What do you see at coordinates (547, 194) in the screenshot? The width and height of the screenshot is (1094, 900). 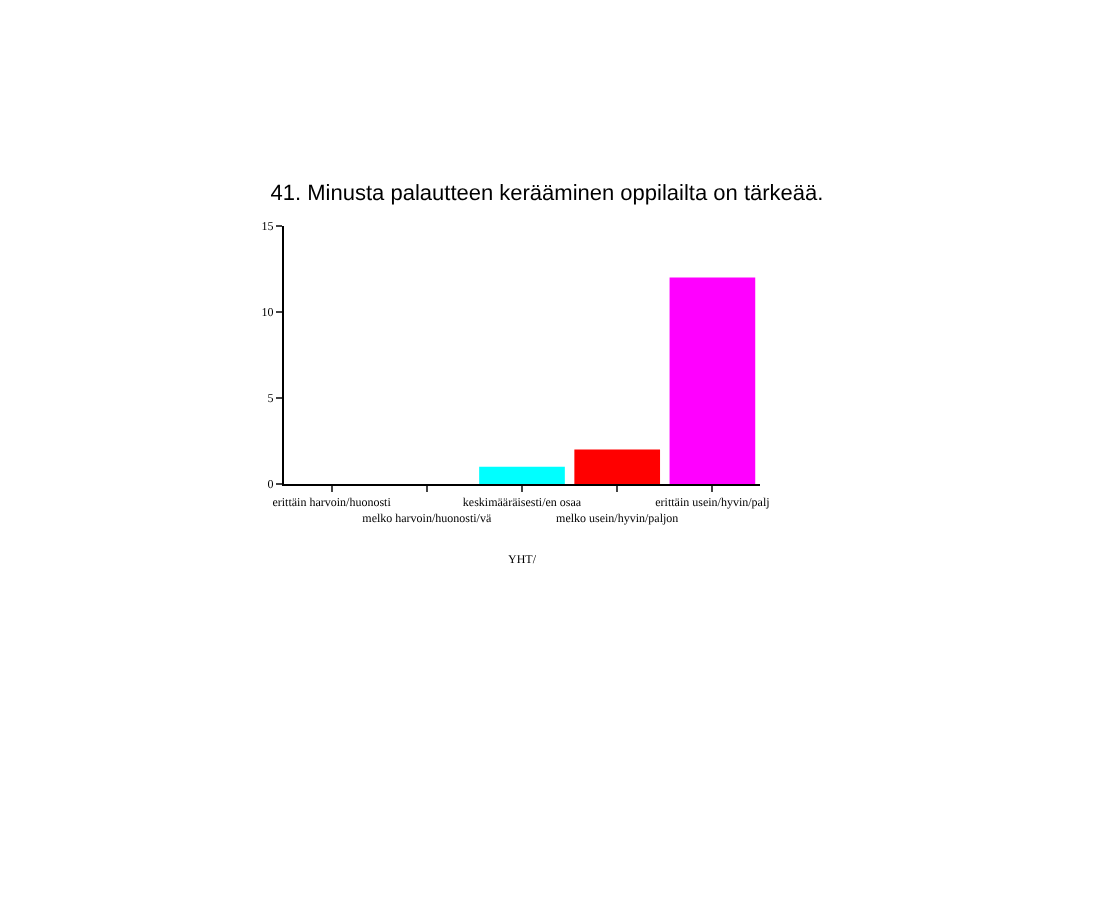 I see `chart-title: 41. Minusta palautteen kerääminen oppilailta on tärkeää.` at bounding box center [547, 194].